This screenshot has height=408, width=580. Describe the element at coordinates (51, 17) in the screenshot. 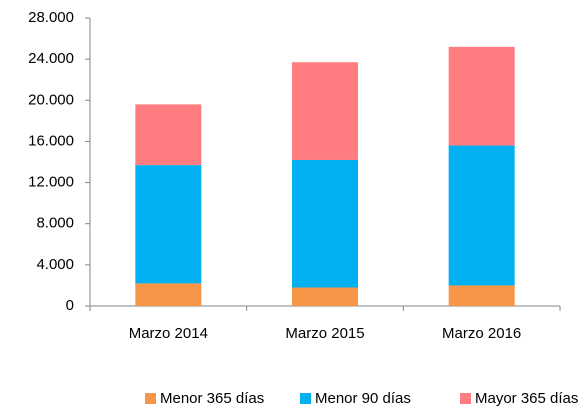

I see `y-tick-label: 28.000` at that location.